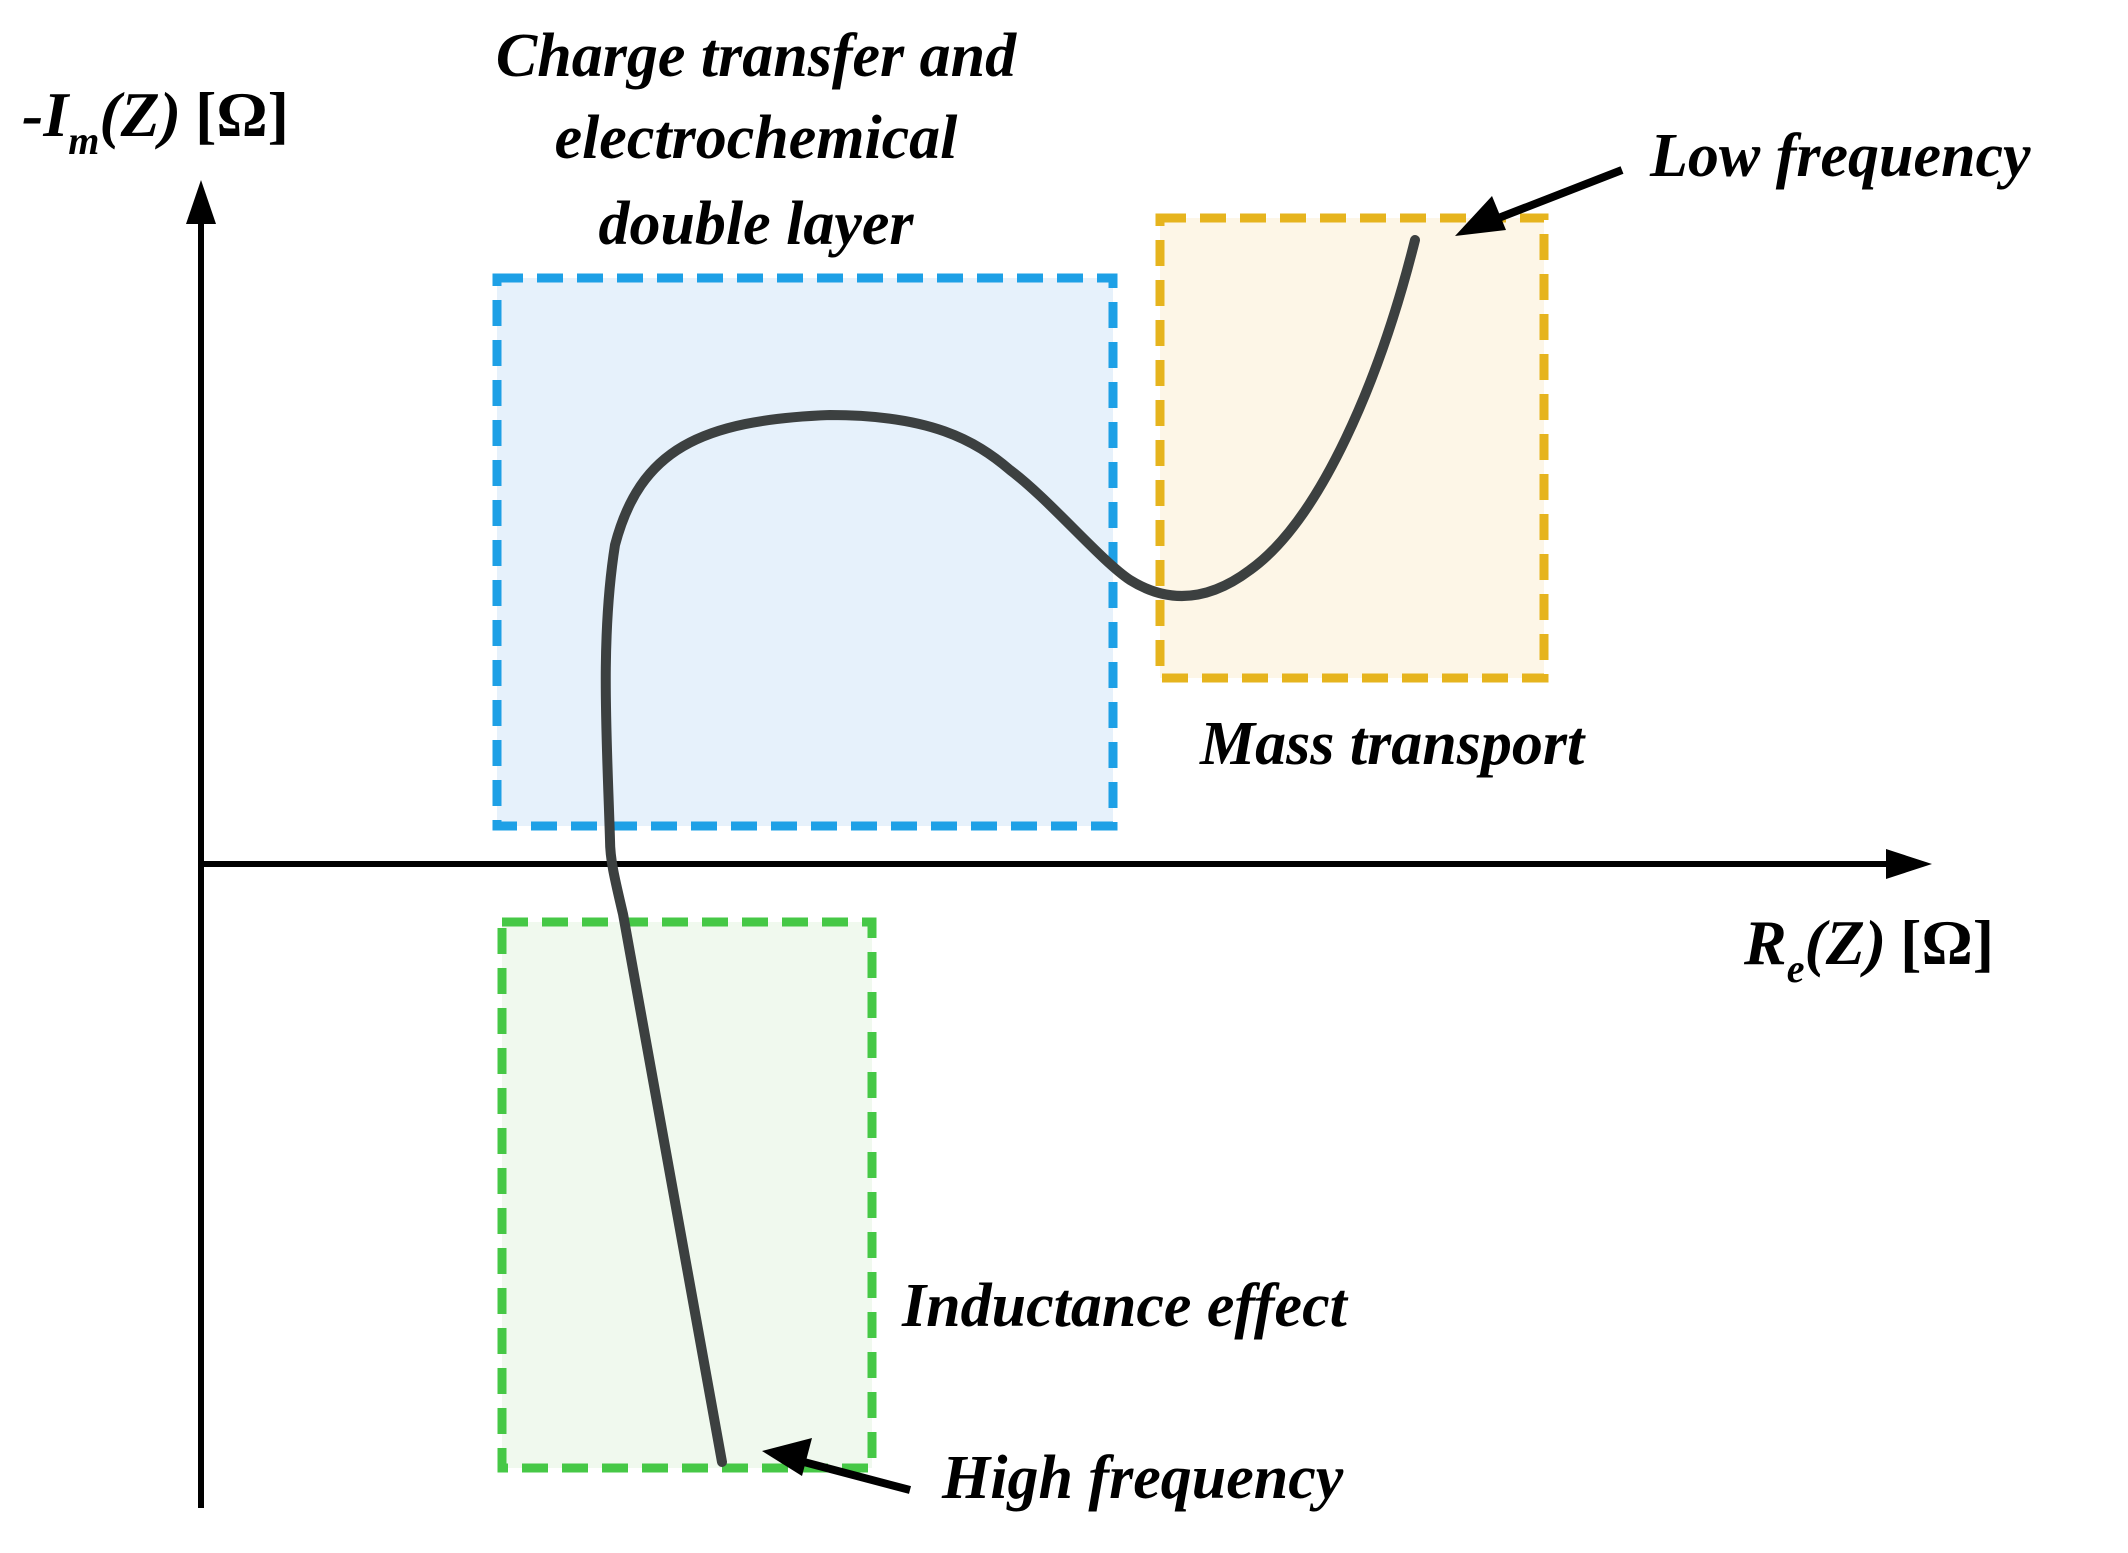  I want to click on inductance-region, so click(687, 1195).